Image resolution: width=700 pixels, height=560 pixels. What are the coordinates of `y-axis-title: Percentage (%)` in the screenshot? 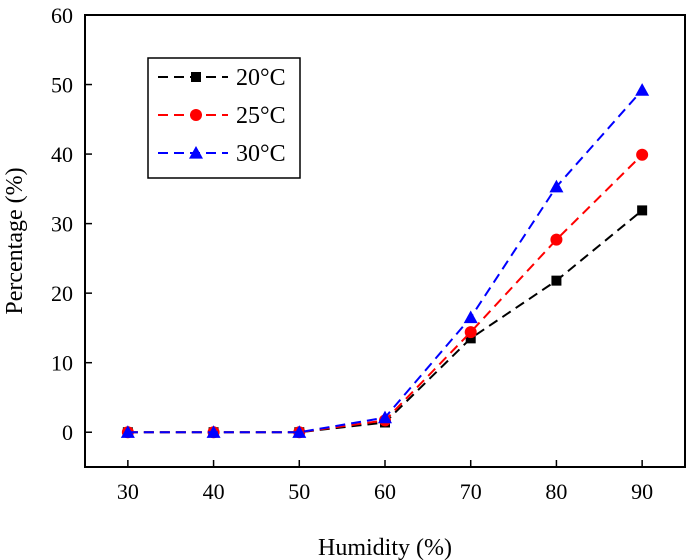 It's located at (15, 240).